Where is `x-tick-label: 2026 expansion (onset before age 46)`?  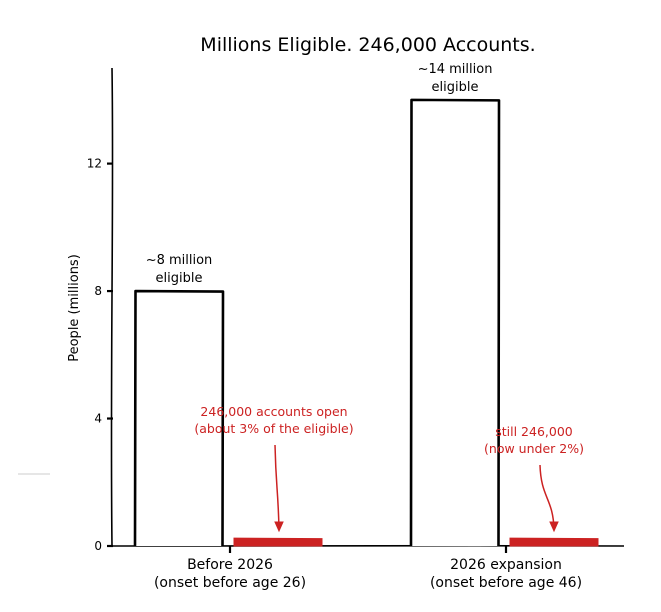 x-tick-label: 2026 expansion (onset before age 46) is located at coordinates (506, 574).